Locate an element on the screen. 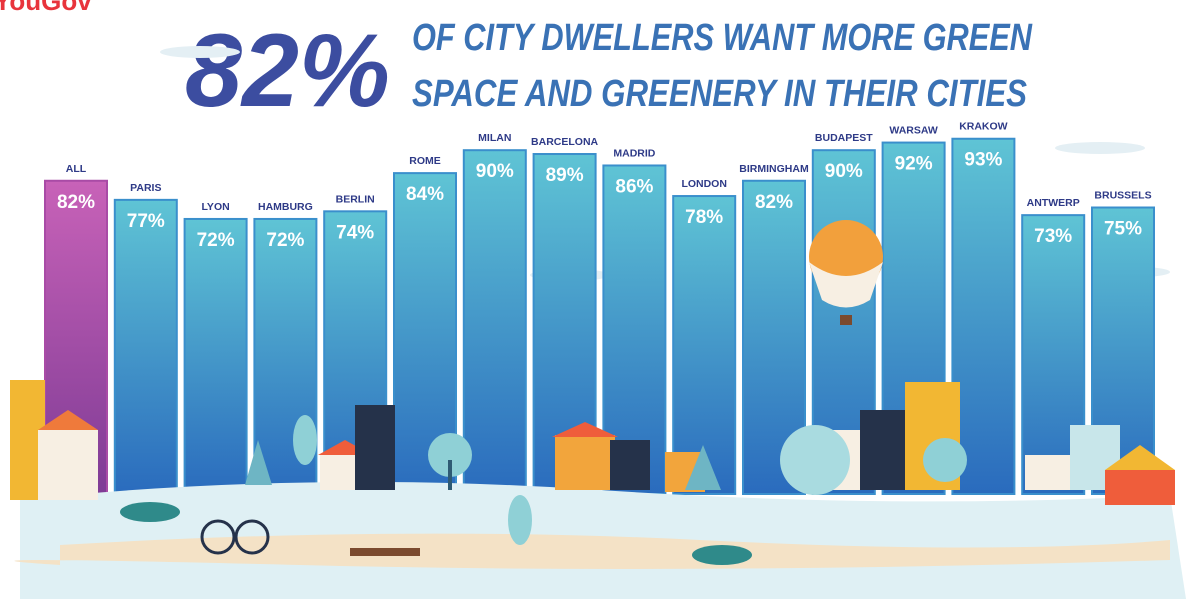 The width and height of the screenshot is (1186, 599). category-label: BARCELONA is located at coordinates (564, 142).